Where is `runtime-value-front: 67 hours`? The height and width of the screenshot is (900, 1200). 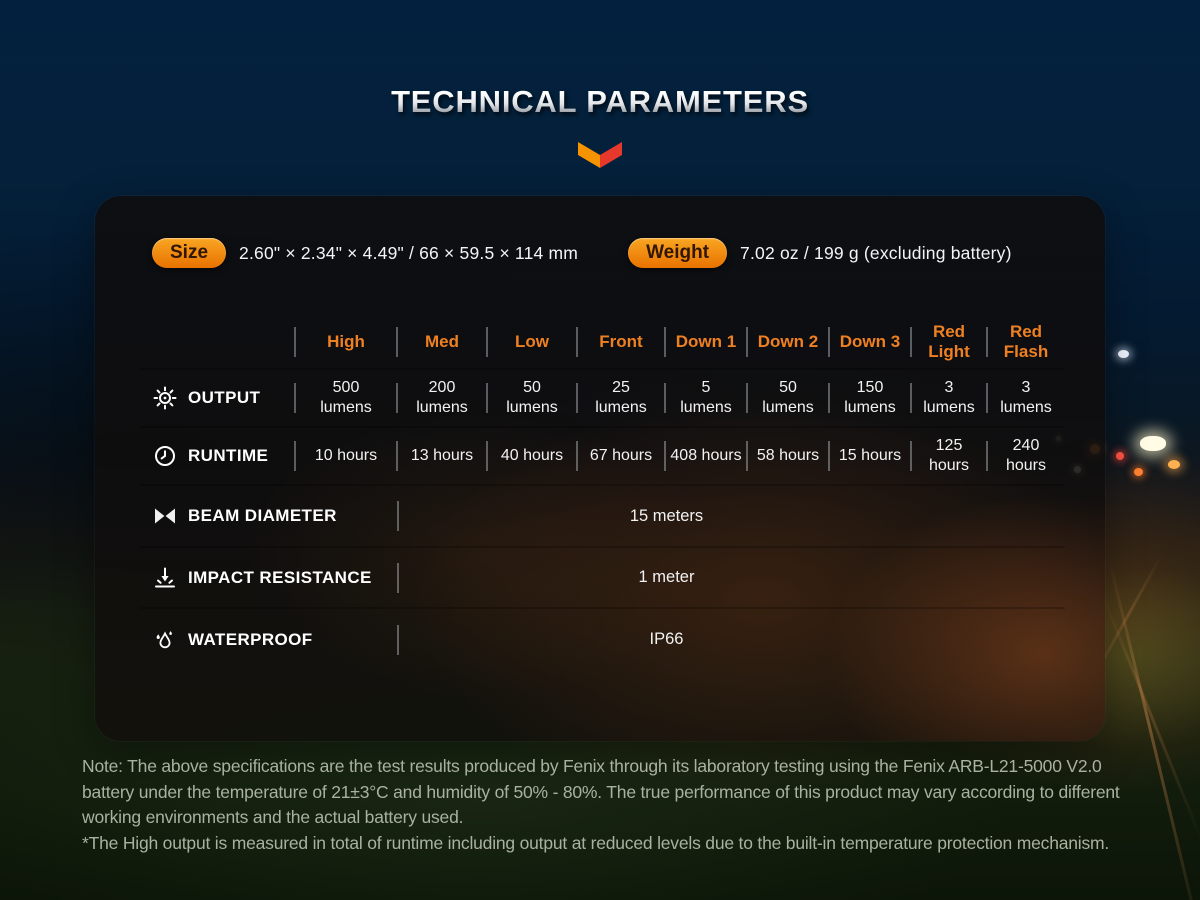 runtime-value-front: 67 hours is located at coordinates (621, 456).